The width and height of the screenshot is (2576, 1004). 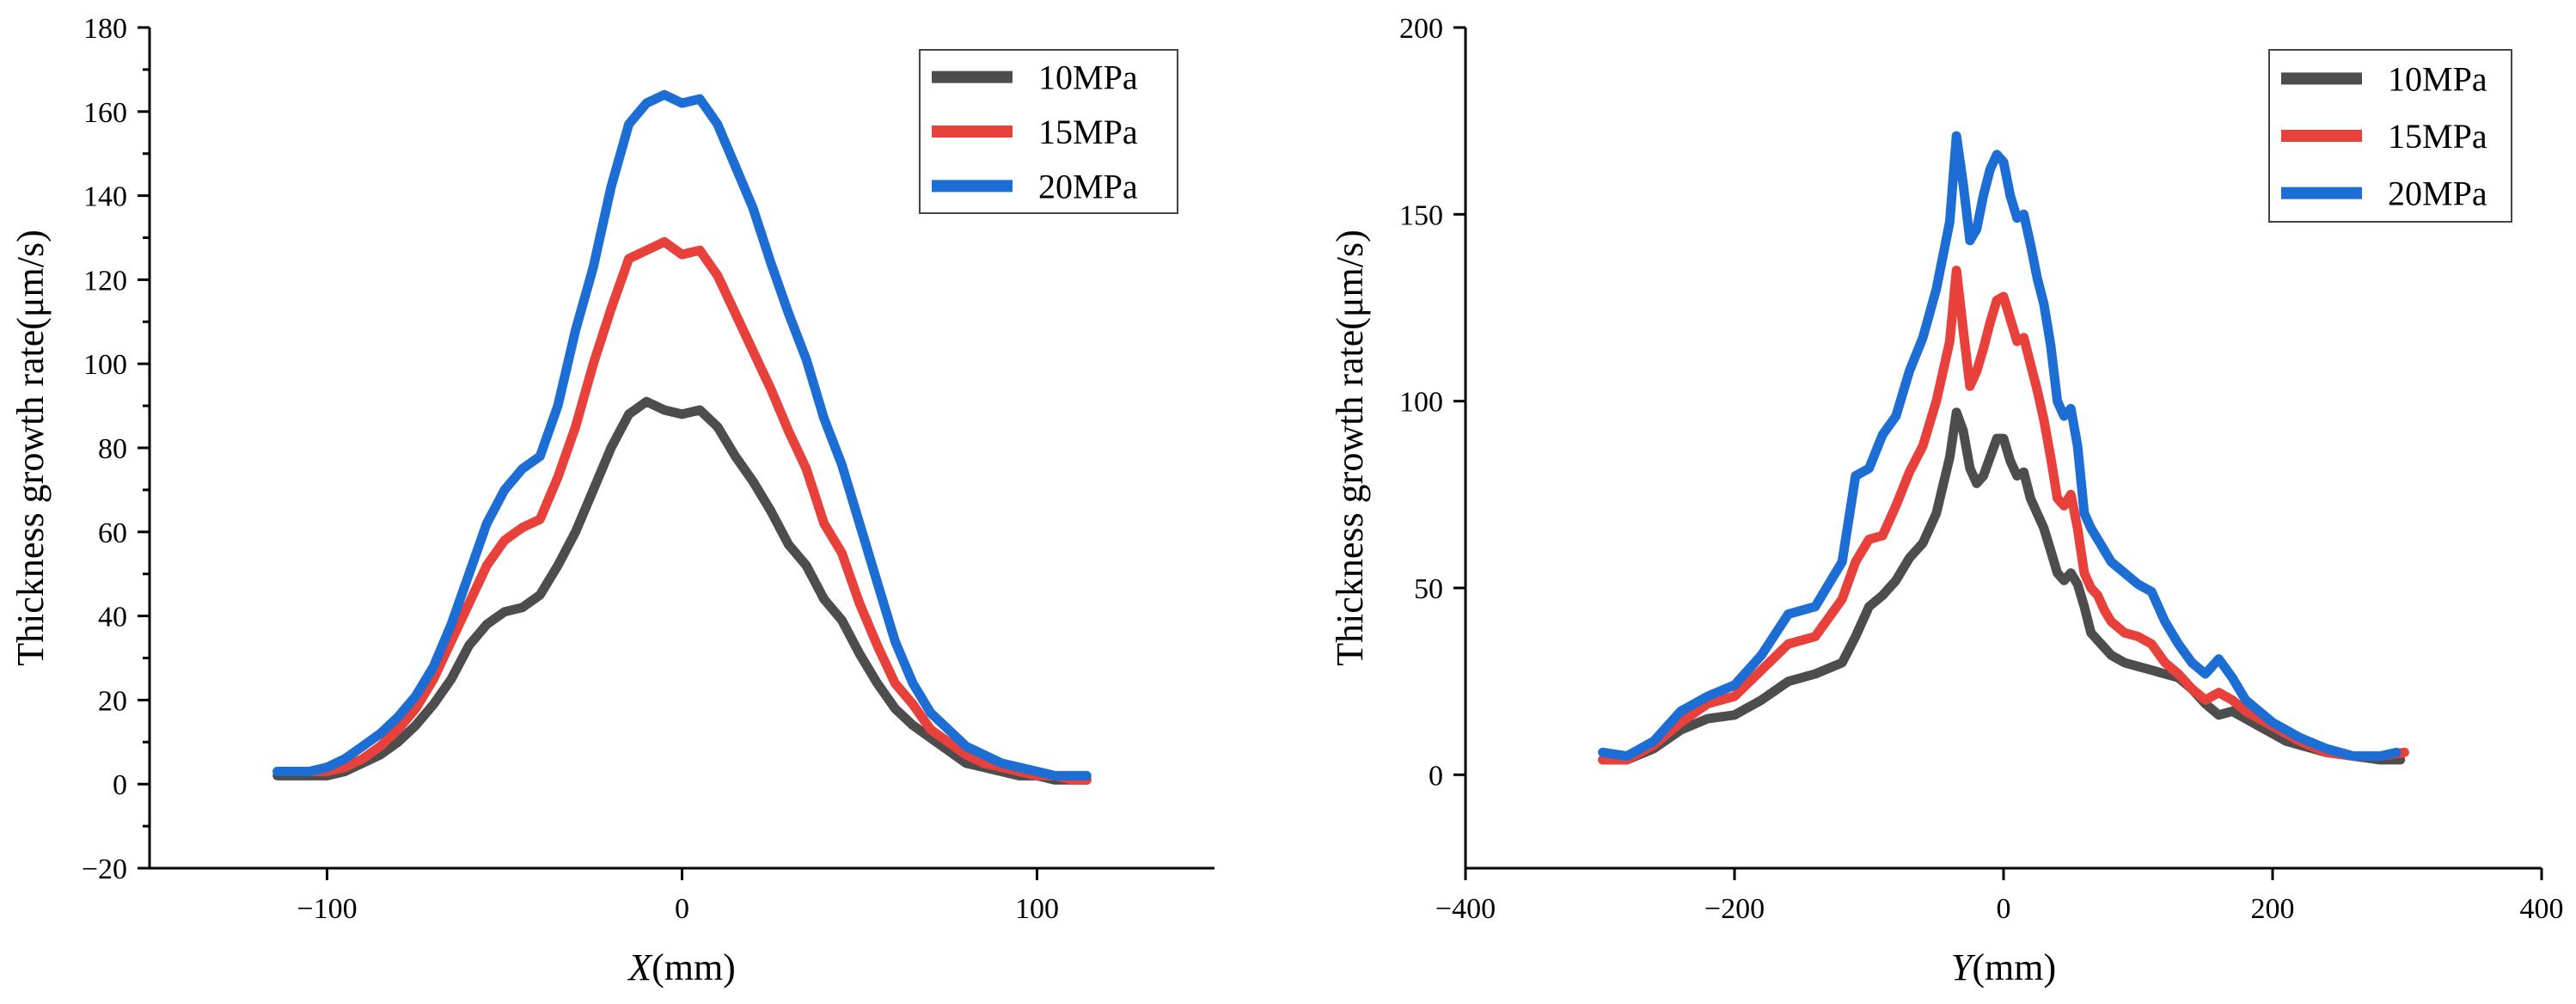 I want to click on y-tick-label: 20, so click(x=112, y=701).